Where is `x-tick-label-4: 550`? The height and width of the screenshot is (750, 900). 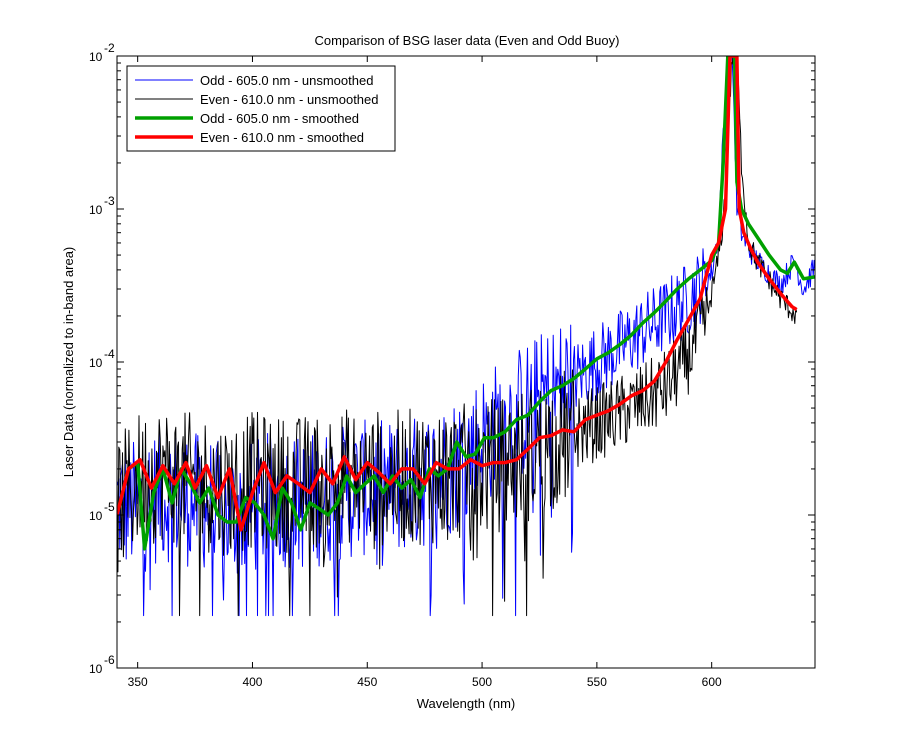
x-tick-label-4: 550 is located at coordinates (597, 682).